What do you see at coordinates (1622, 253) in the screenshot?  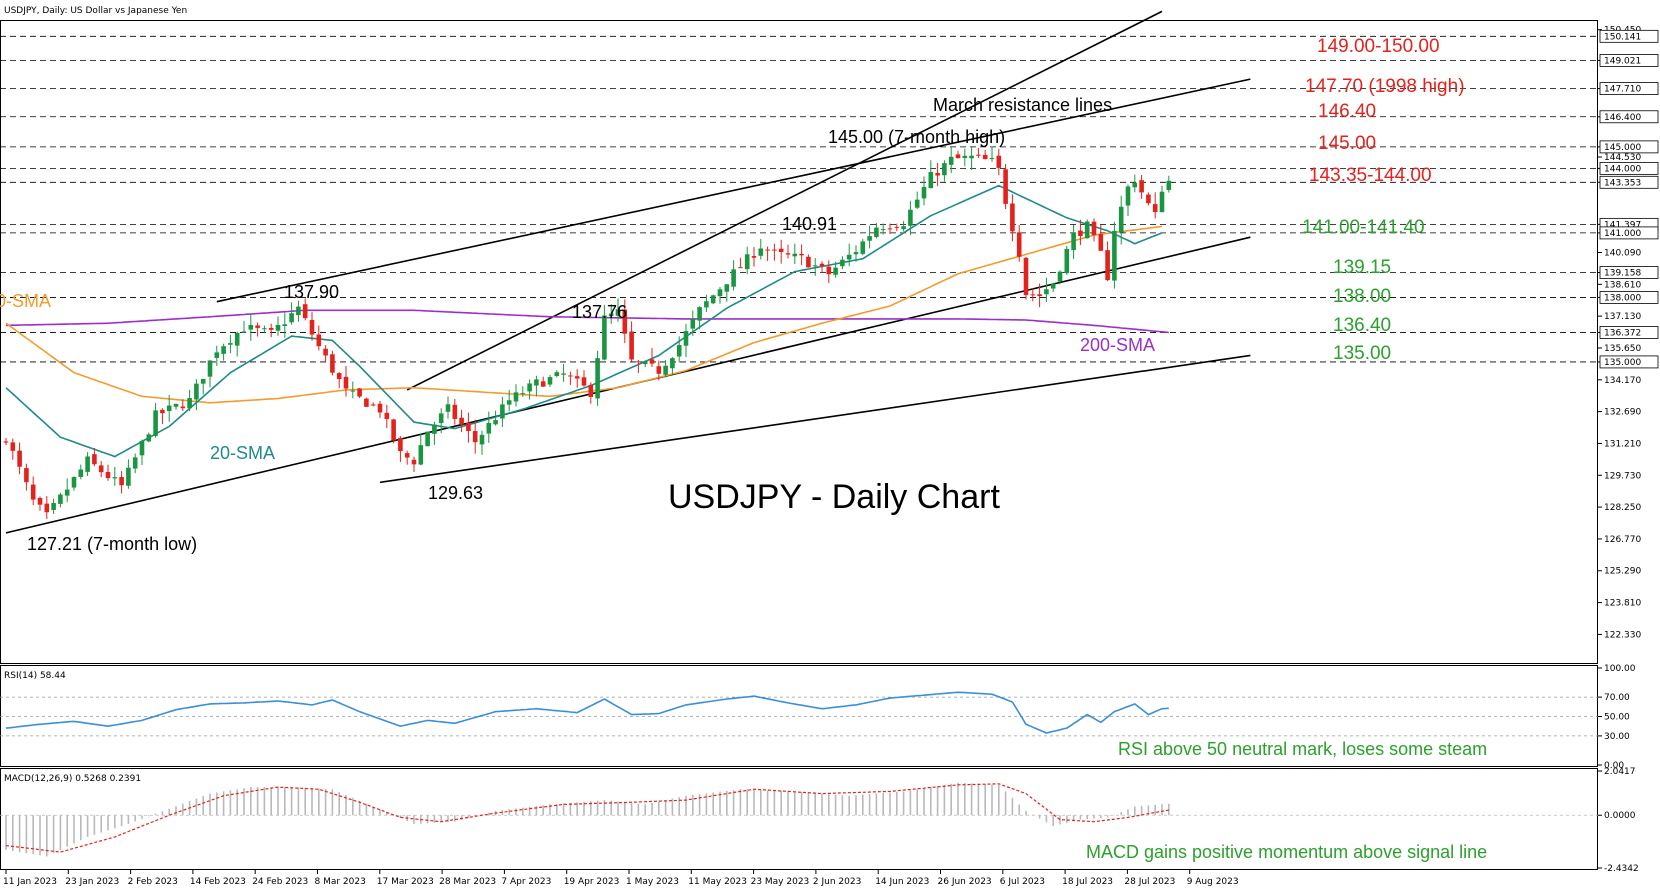 I see `price-tick-label: 140.090` at bounding box center [1622, 253].